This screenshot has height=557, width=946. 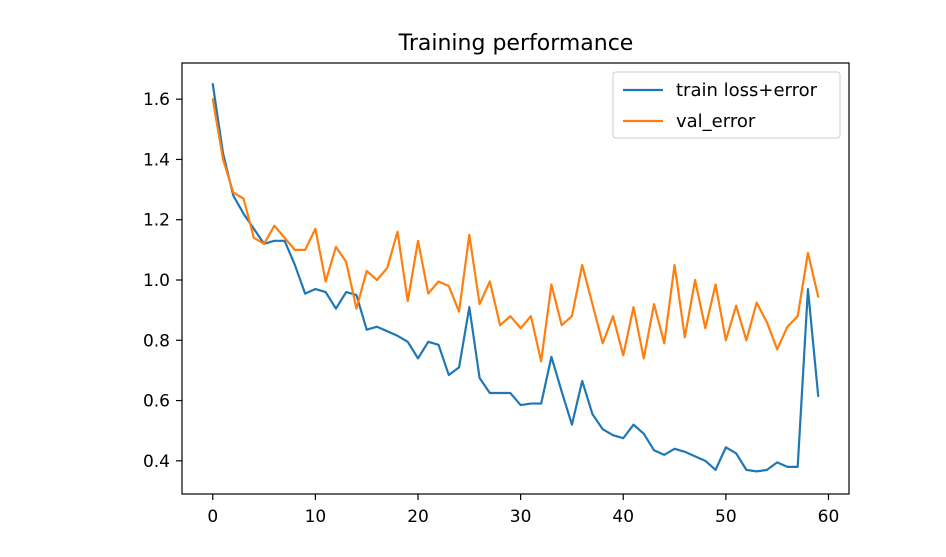 I want to click on x-tick-label: 0, so click(x=212, y=517).